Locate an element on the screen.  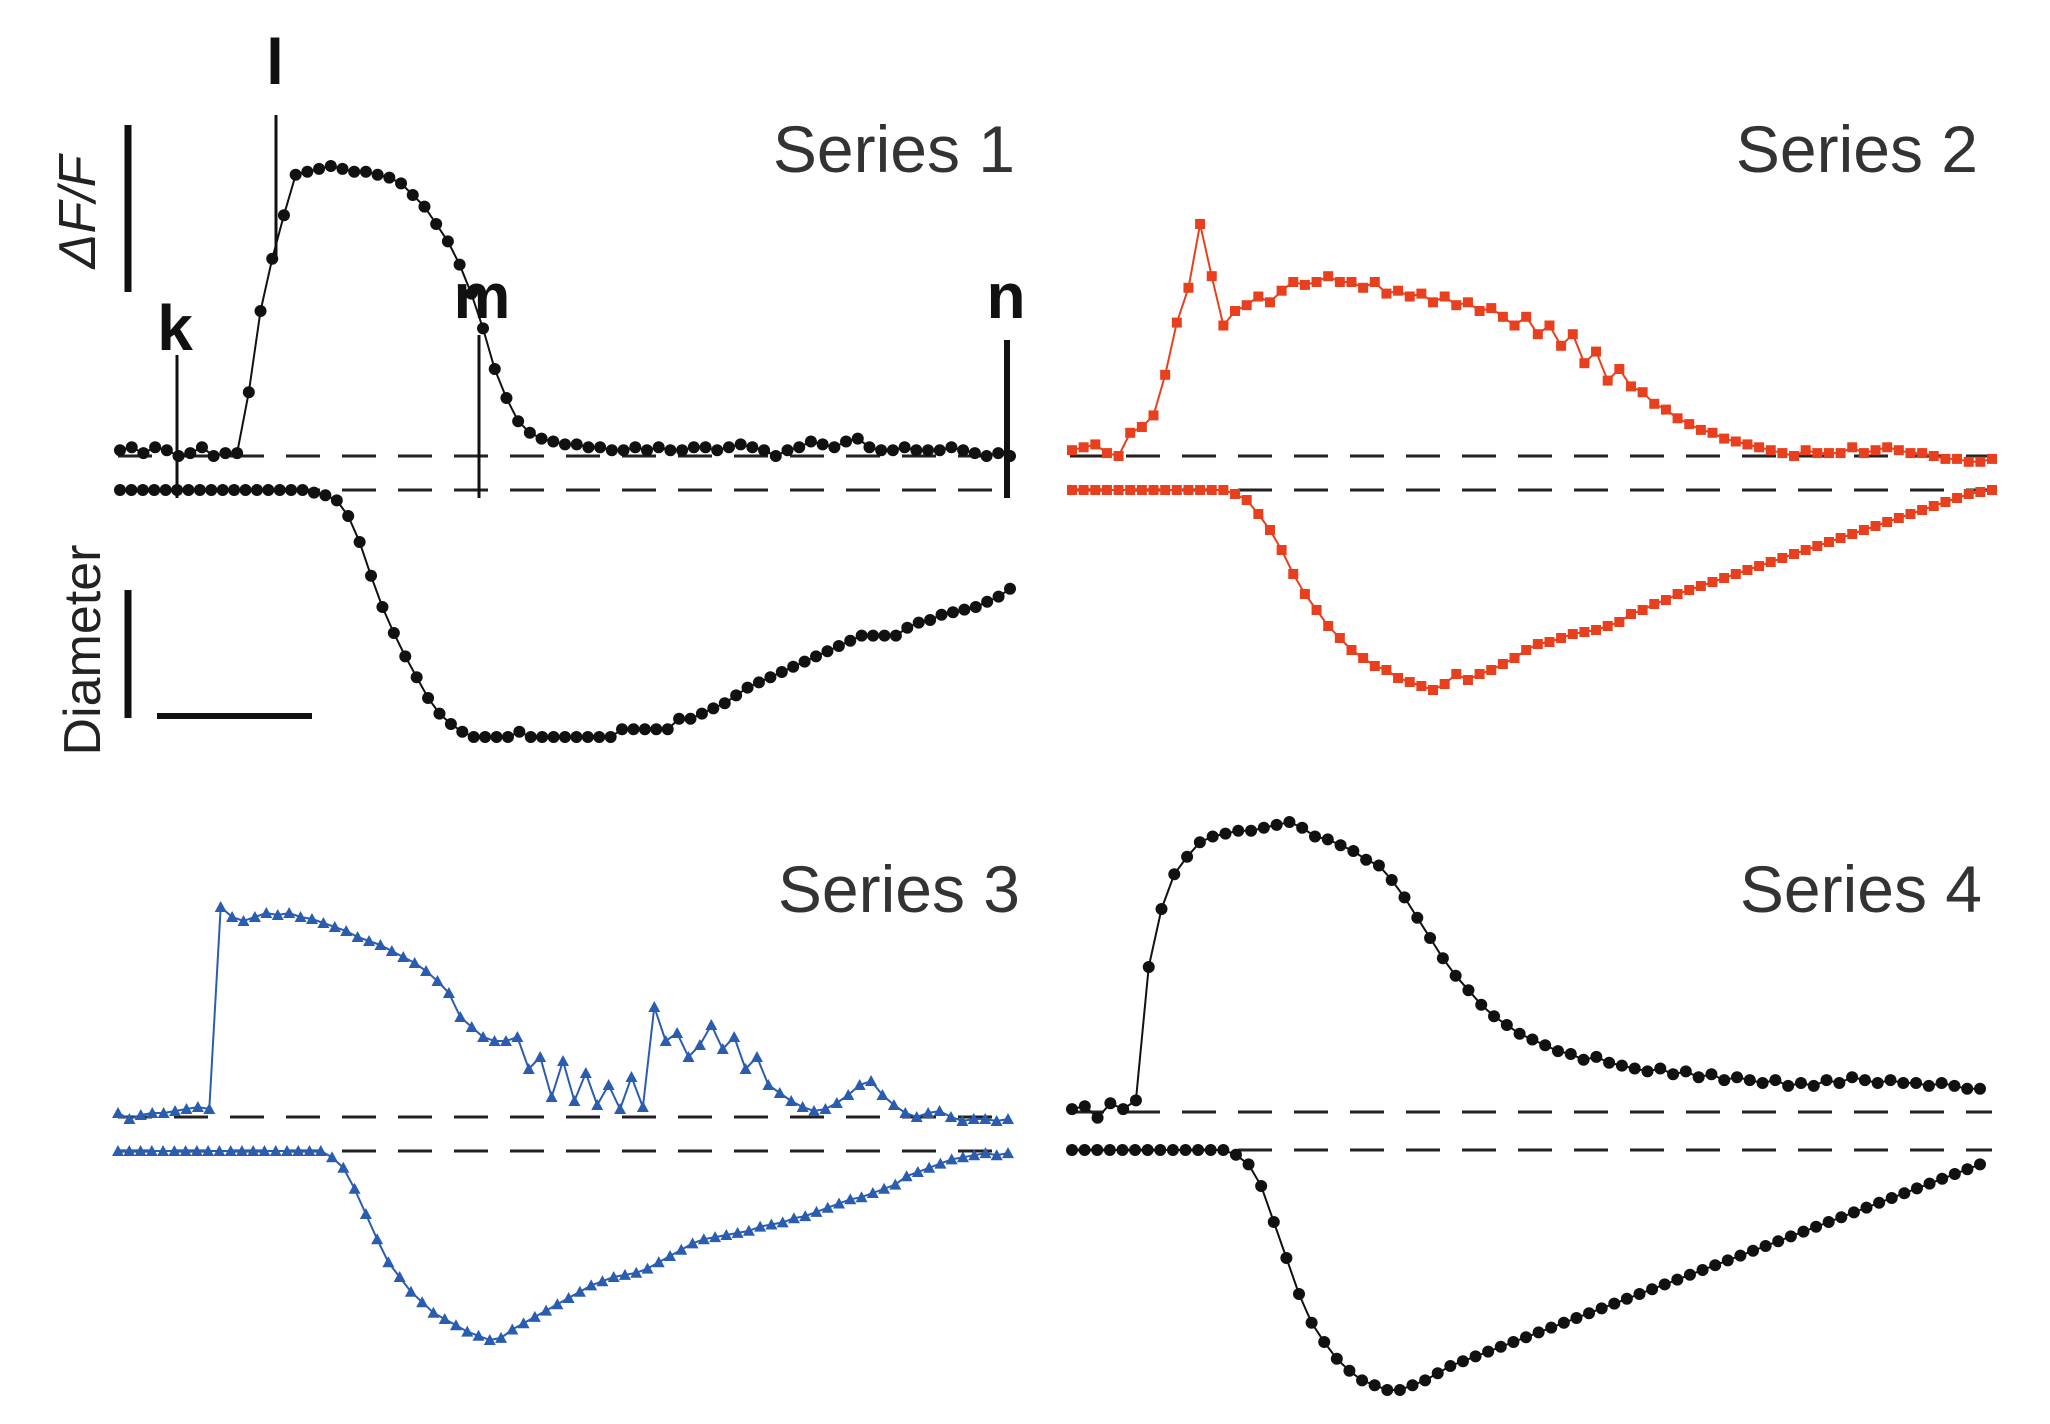
series-4-trace-diameter-line is located at coordinates (1526, 1270).